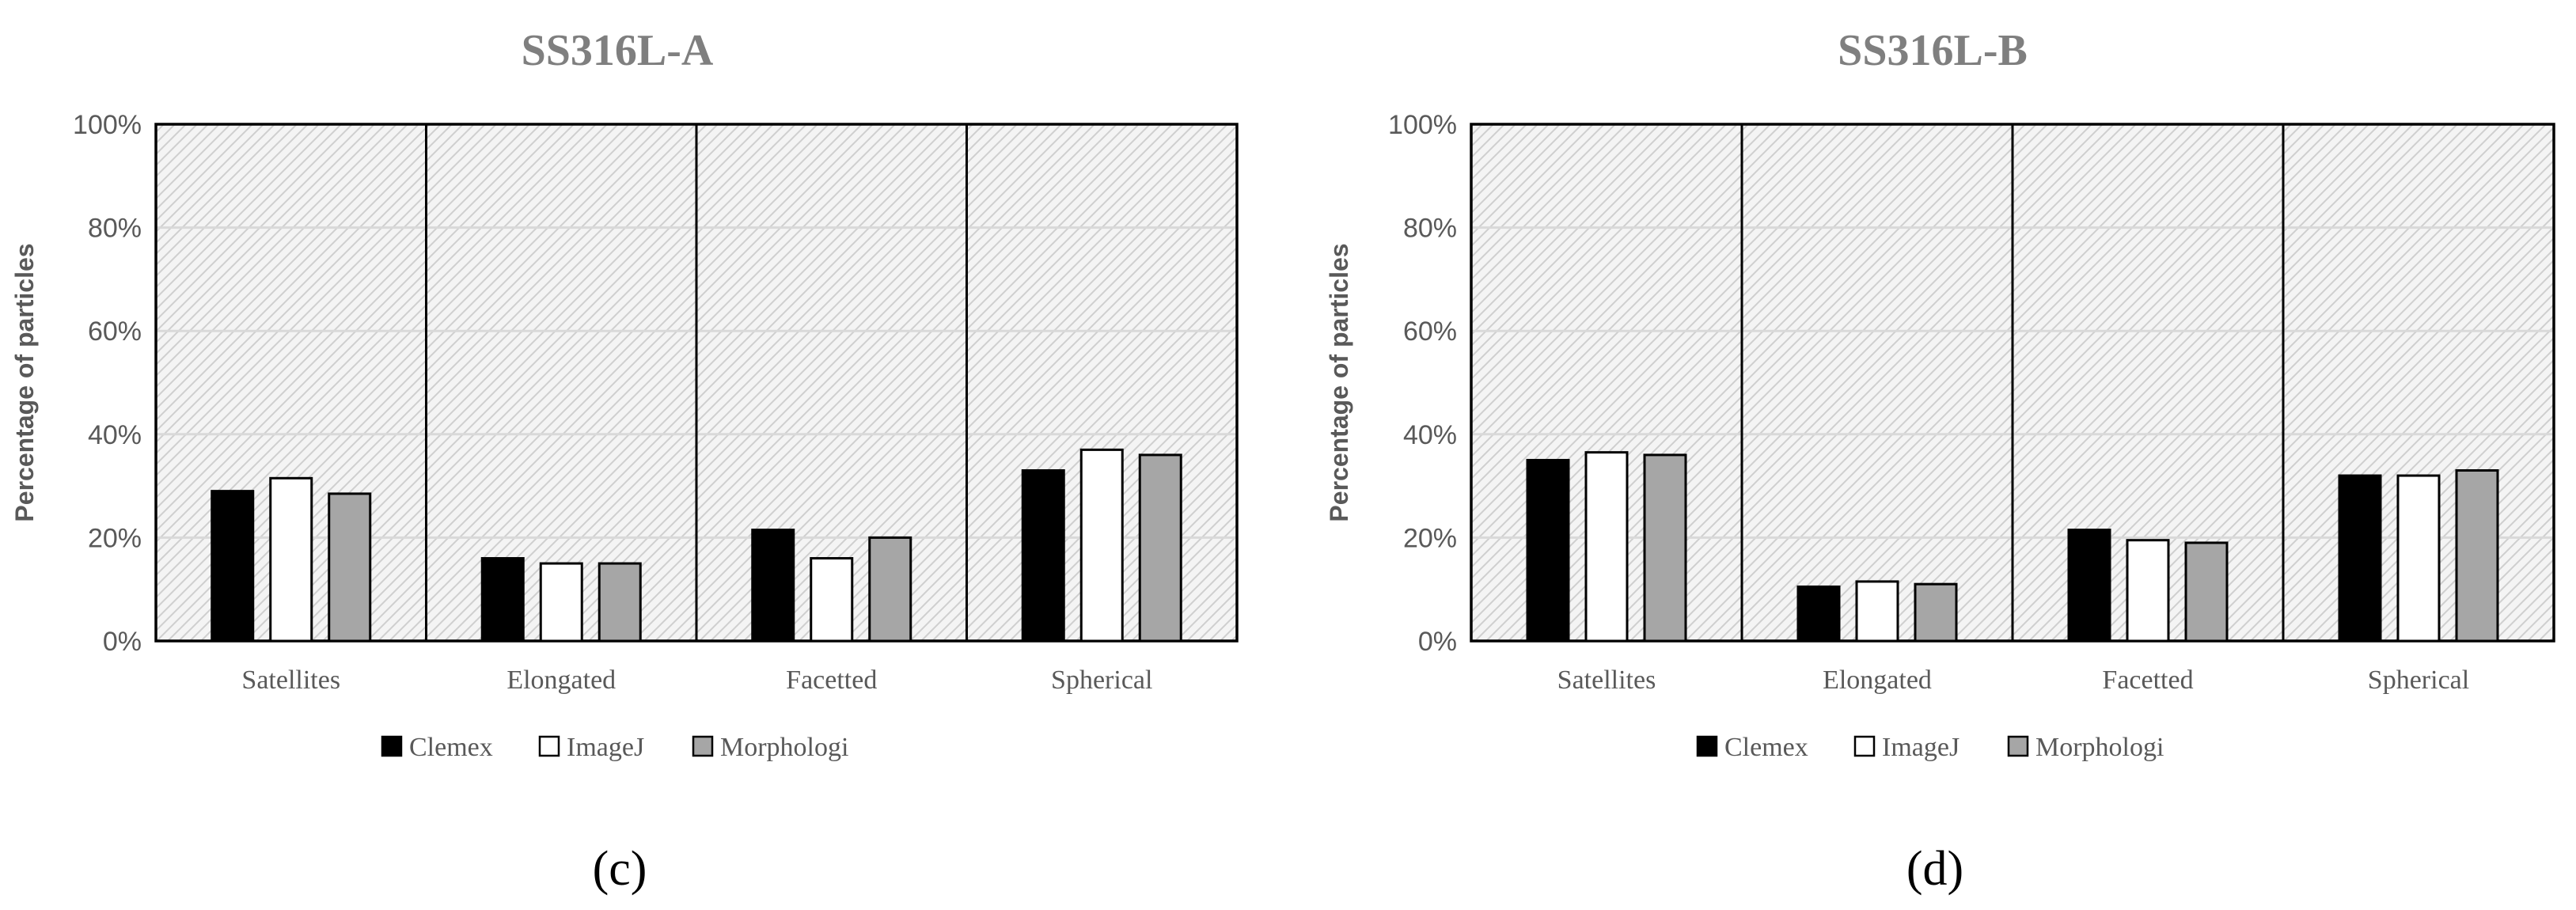 This screenshot has width=2576, height=910. What do you see at coordinates (1934, 869) in the screenshot?
I see `panel-label: (d)` at bounding box center [1934, 869].